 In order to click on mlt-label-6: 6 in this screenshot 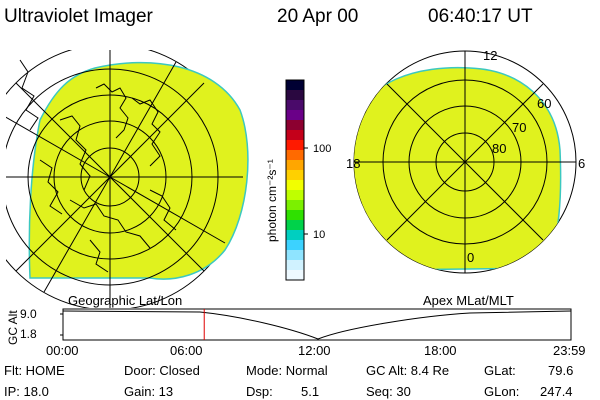, I will do `click(581, 163)`.